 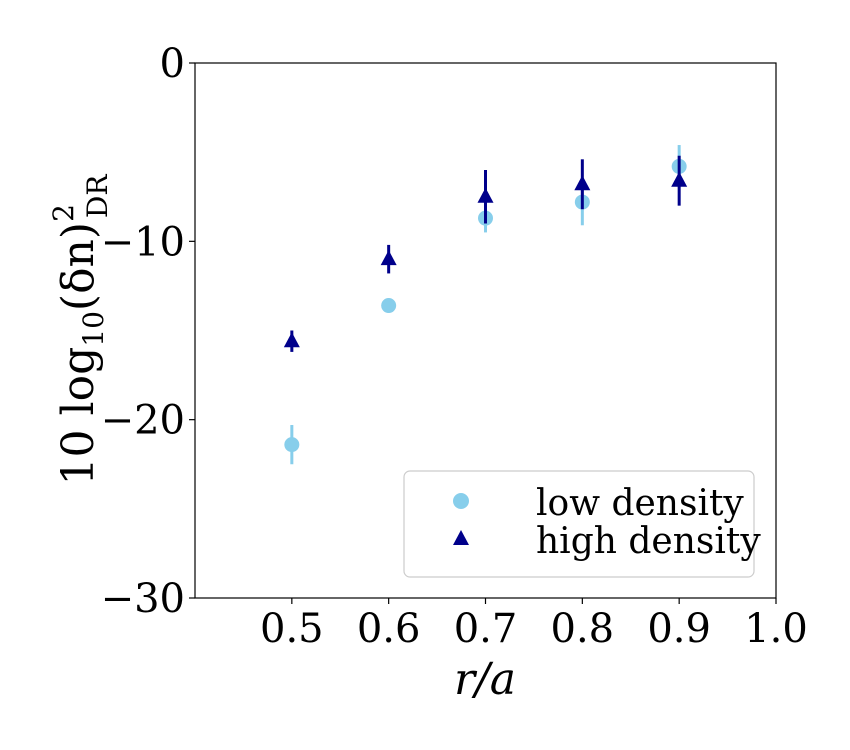 What do you see at coordinates (93, 329) in the screenshot?
I see `y-label-sub: 10` at bounding box center [93, 329].